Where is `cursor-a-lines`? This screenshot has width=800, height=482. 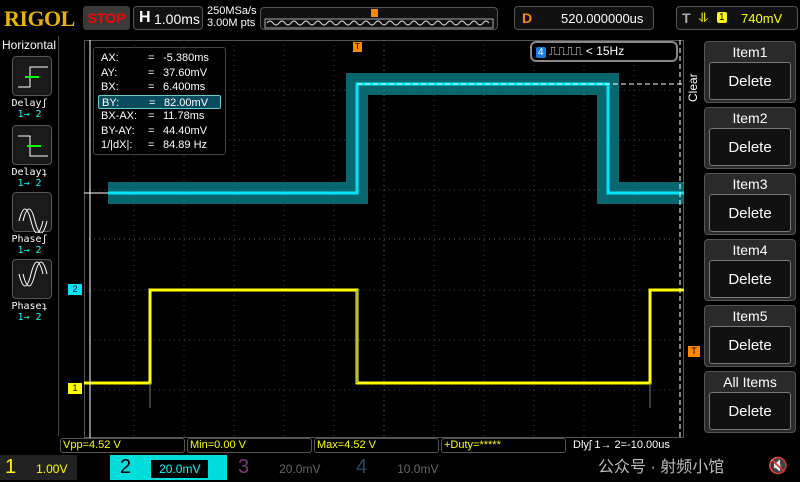 cursor-a-lines is located at coordinates (96, 239).